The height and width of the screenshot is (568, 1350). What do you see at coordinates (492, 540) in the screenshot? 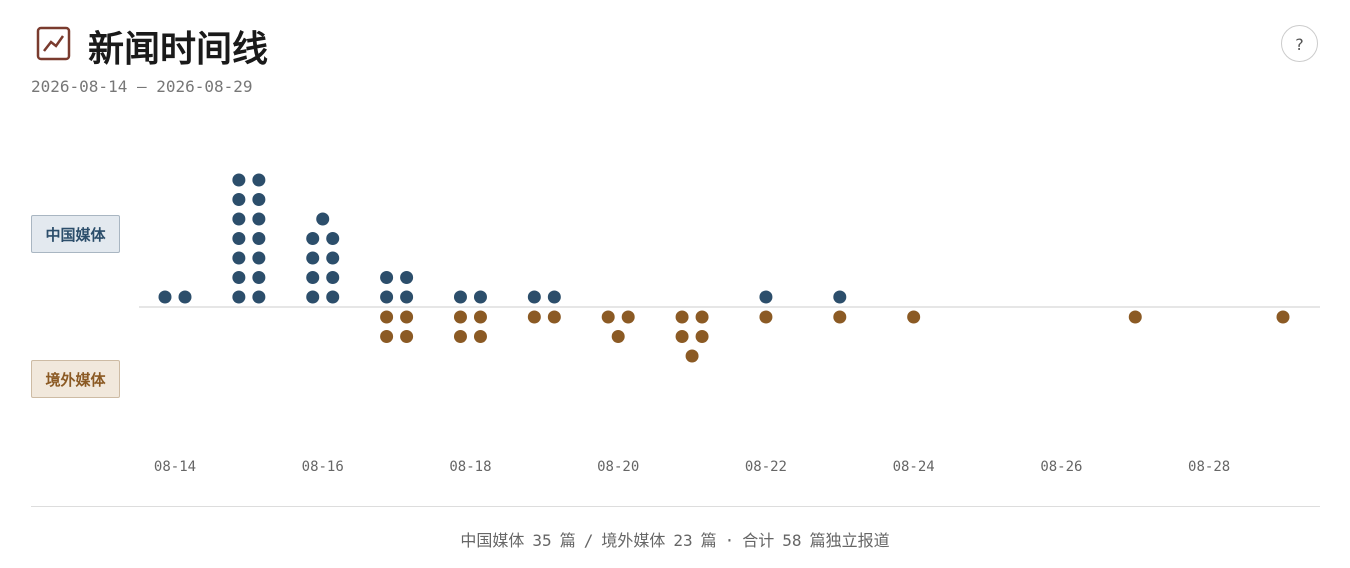
I see `footer-part: 中国媒体` at bounding box center [492, 540].